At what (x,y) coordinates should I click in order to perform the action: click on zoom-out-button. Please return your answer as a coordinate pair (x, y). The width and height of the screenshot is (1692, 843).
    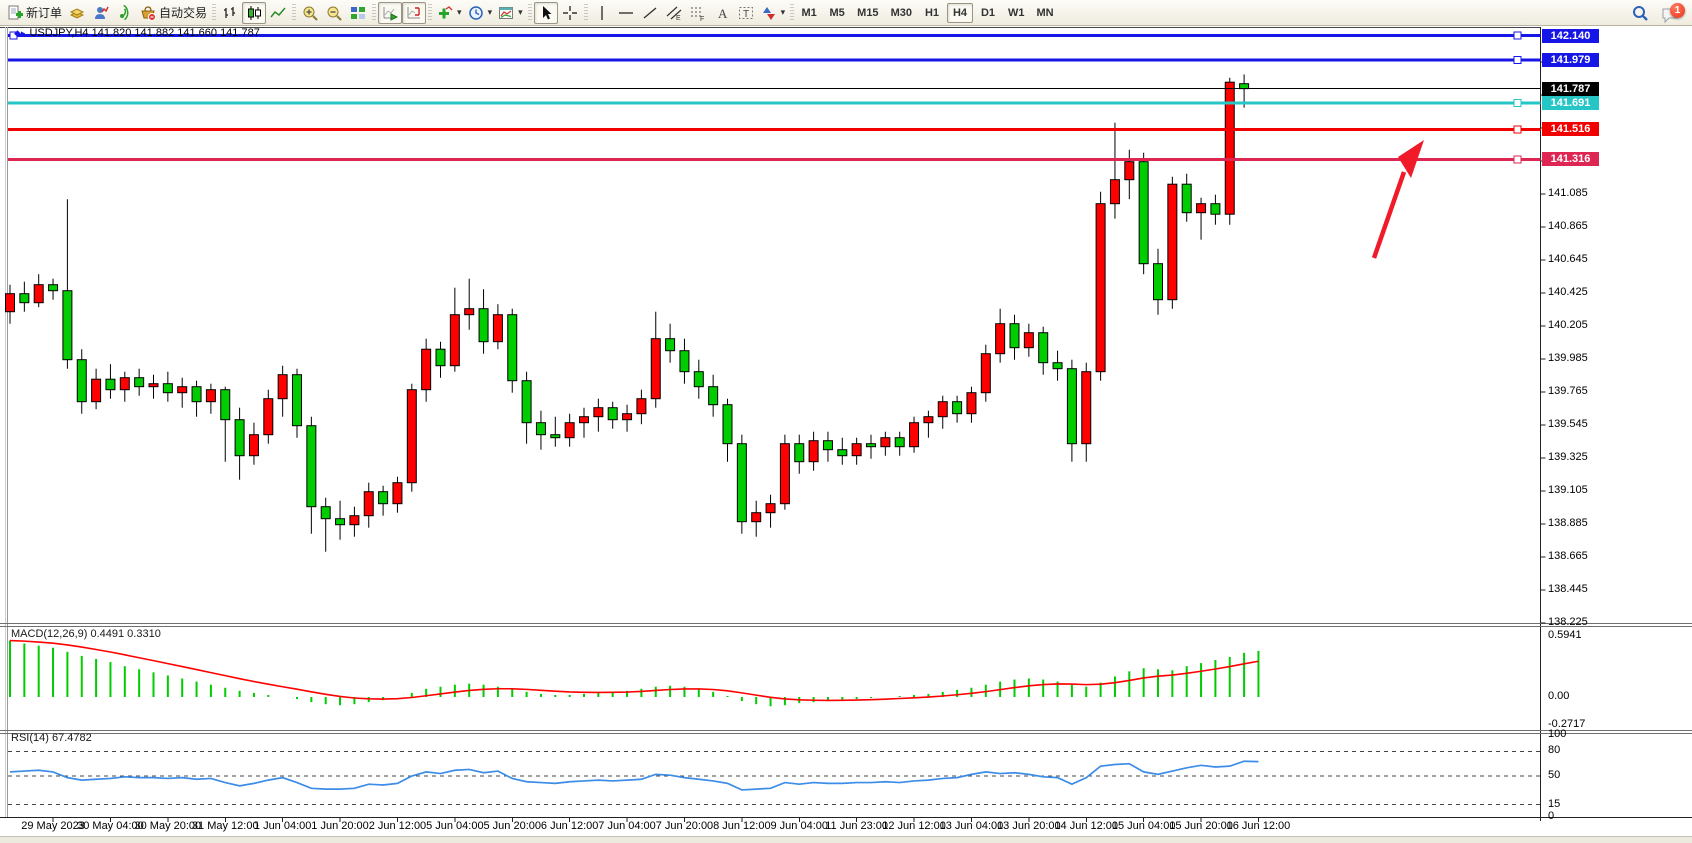
    Looking at the image, I should click on (334, 13).